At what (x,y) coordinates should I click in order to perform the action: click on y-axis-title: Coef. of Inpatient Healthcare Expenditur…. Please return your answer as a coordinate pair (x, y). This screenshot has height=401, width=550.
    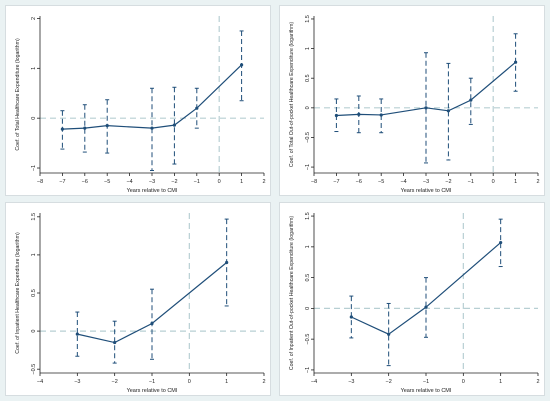
    Looking at the image, I should click on (18, 293).